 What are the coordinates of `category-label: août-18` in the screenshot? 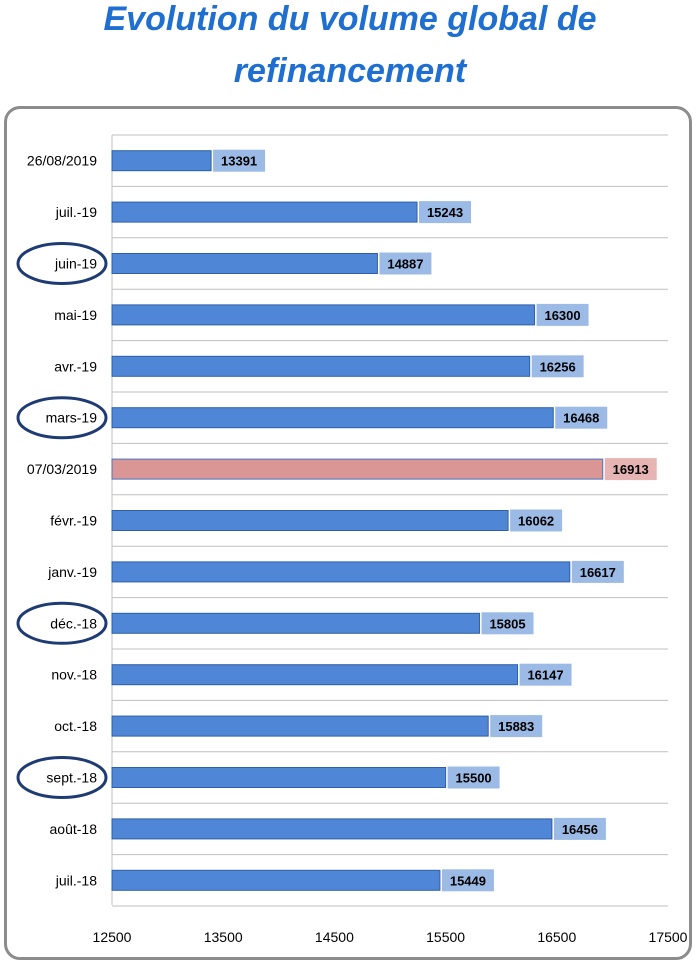 It's located at (74, 829).